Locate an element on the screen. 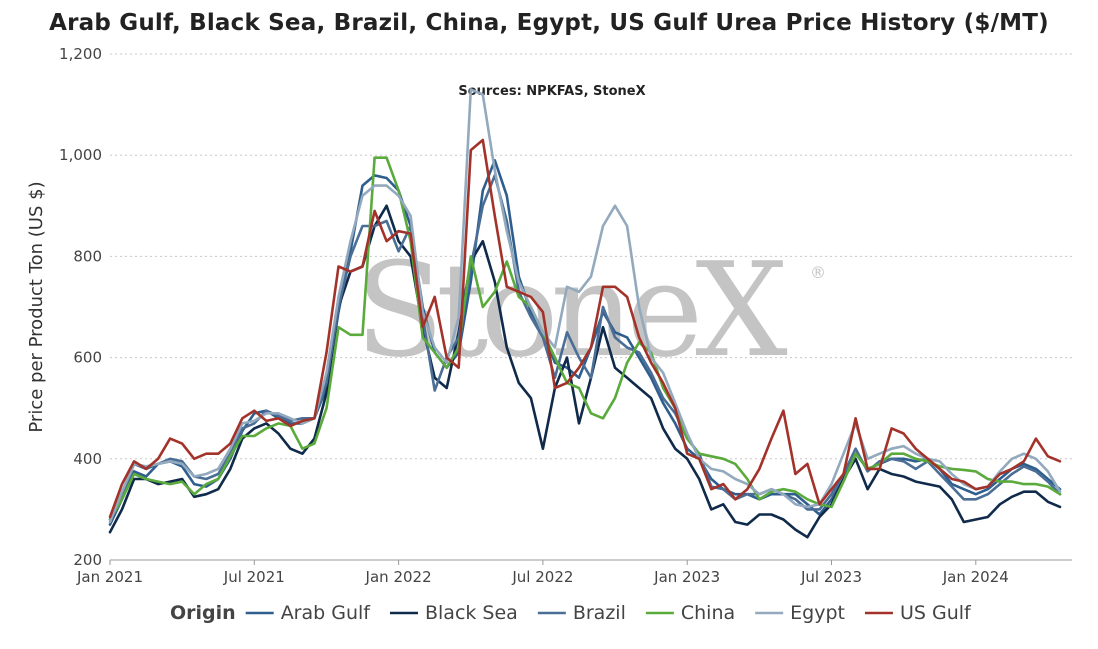 The width and height of the screenshot is (1098, 649). y-axis-label: Price per Product Ton (US $) is located at coordinates (36, 306).